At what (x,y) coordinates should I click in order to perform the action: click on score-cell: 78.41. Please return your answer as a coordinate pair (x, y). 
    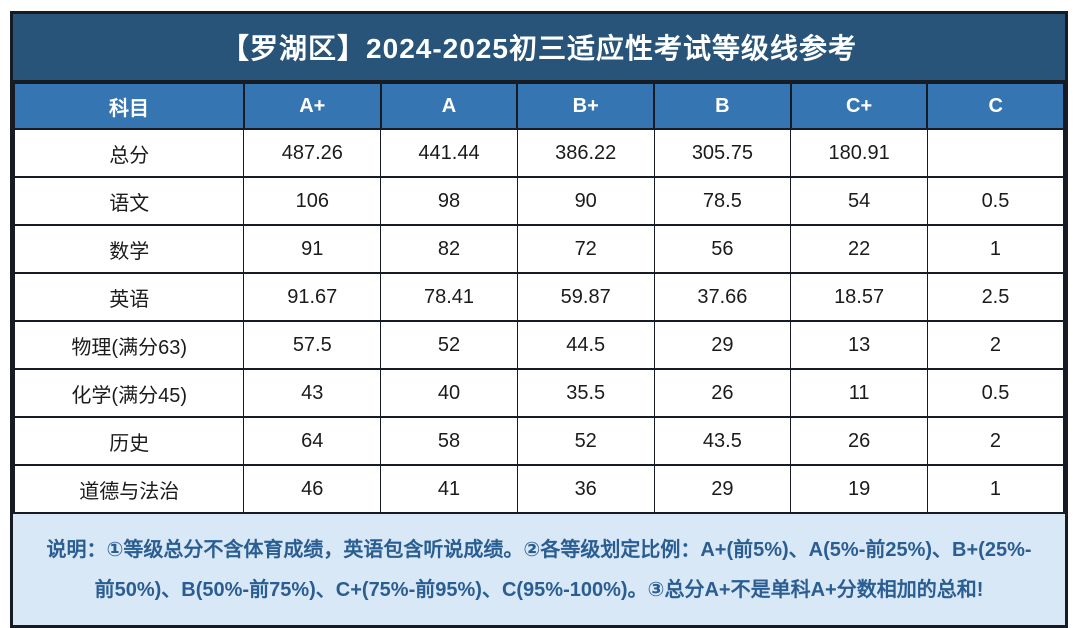
    Looking at the image, I should click on (449, 297).